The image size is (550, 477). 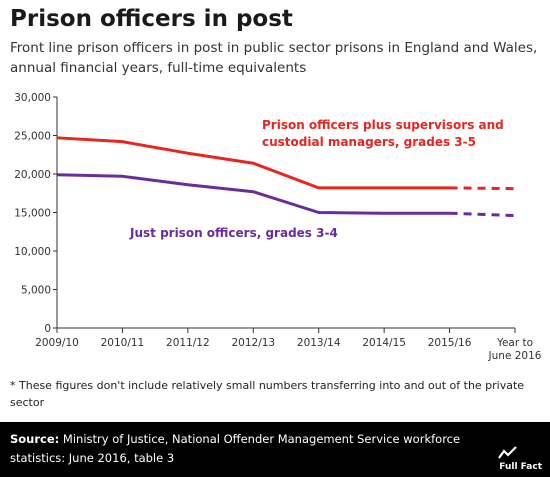 I want to click on x-tick-label-line: 2015/16, so click(x=450, y=343).